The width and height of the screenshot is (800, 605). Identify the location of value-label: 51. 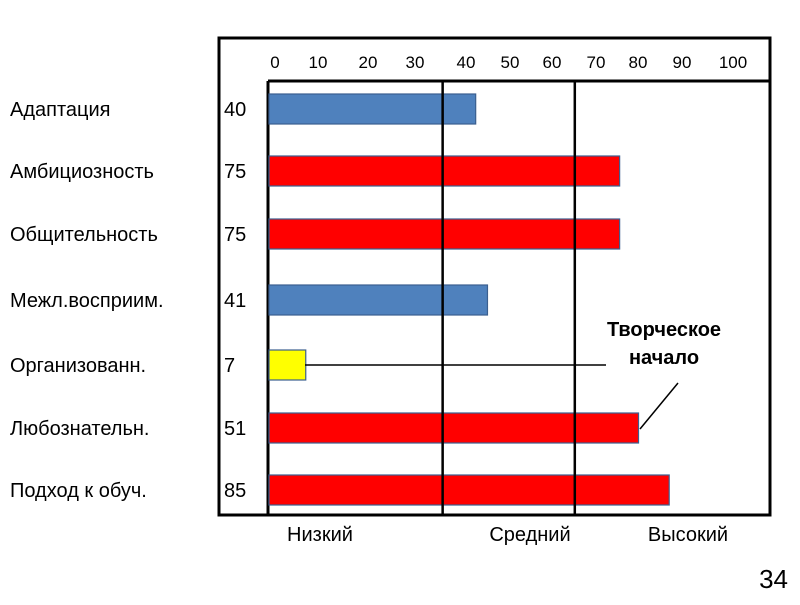
(235, 429).